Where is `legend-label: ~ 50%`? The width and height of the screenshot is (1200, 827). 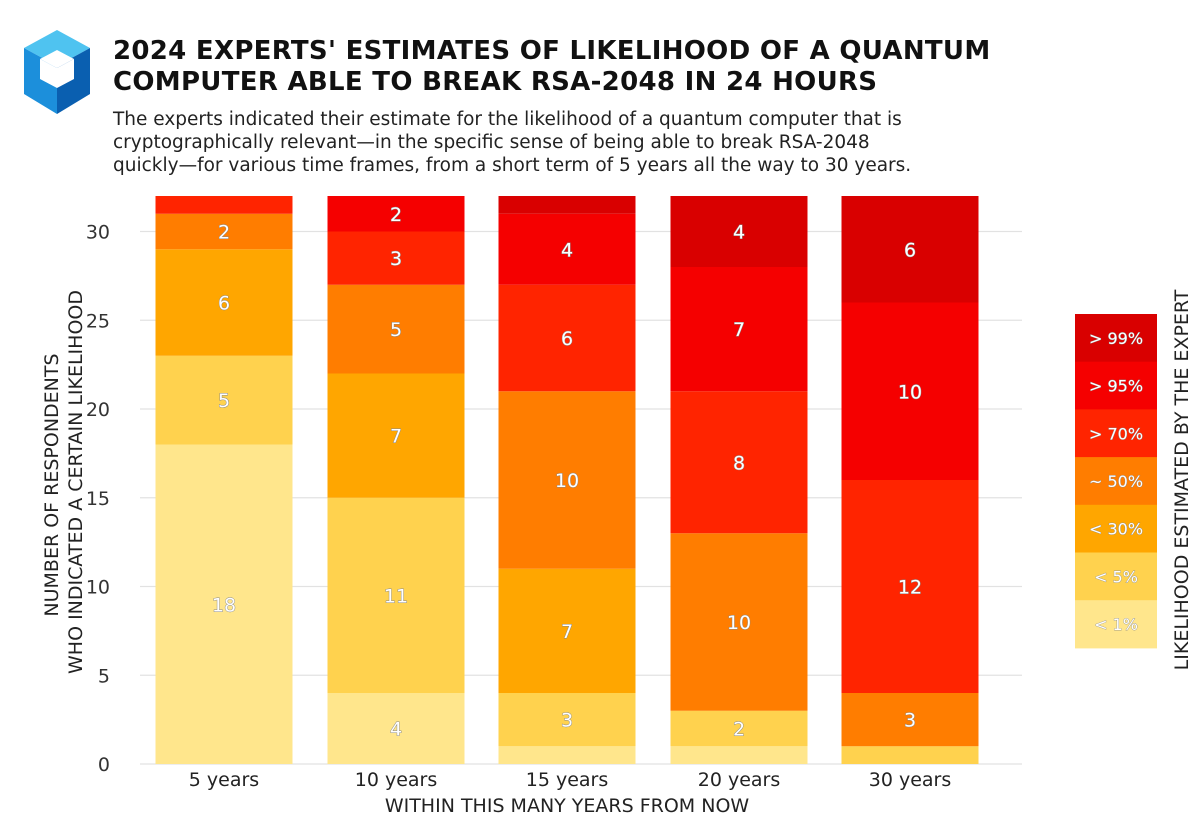
legend-label: ~ 50% is located at coordinates (1116, 481).